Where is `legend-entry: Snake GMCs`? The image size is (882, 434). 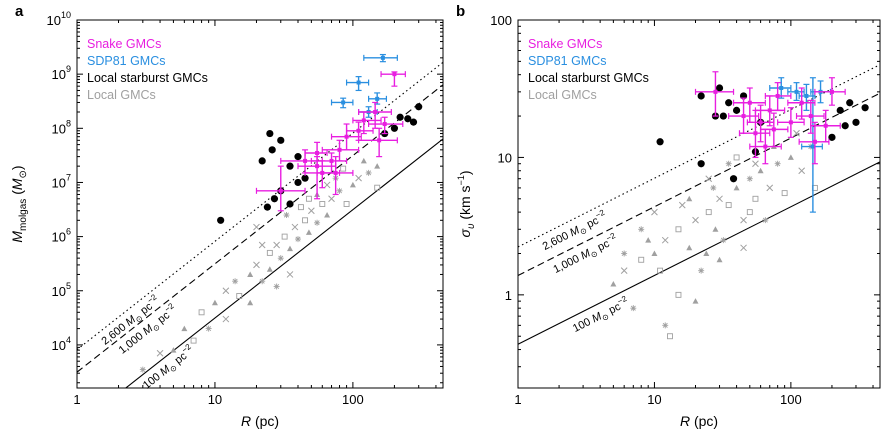
legend-entry: Snake GMCs is located at coordinates (565, 44).